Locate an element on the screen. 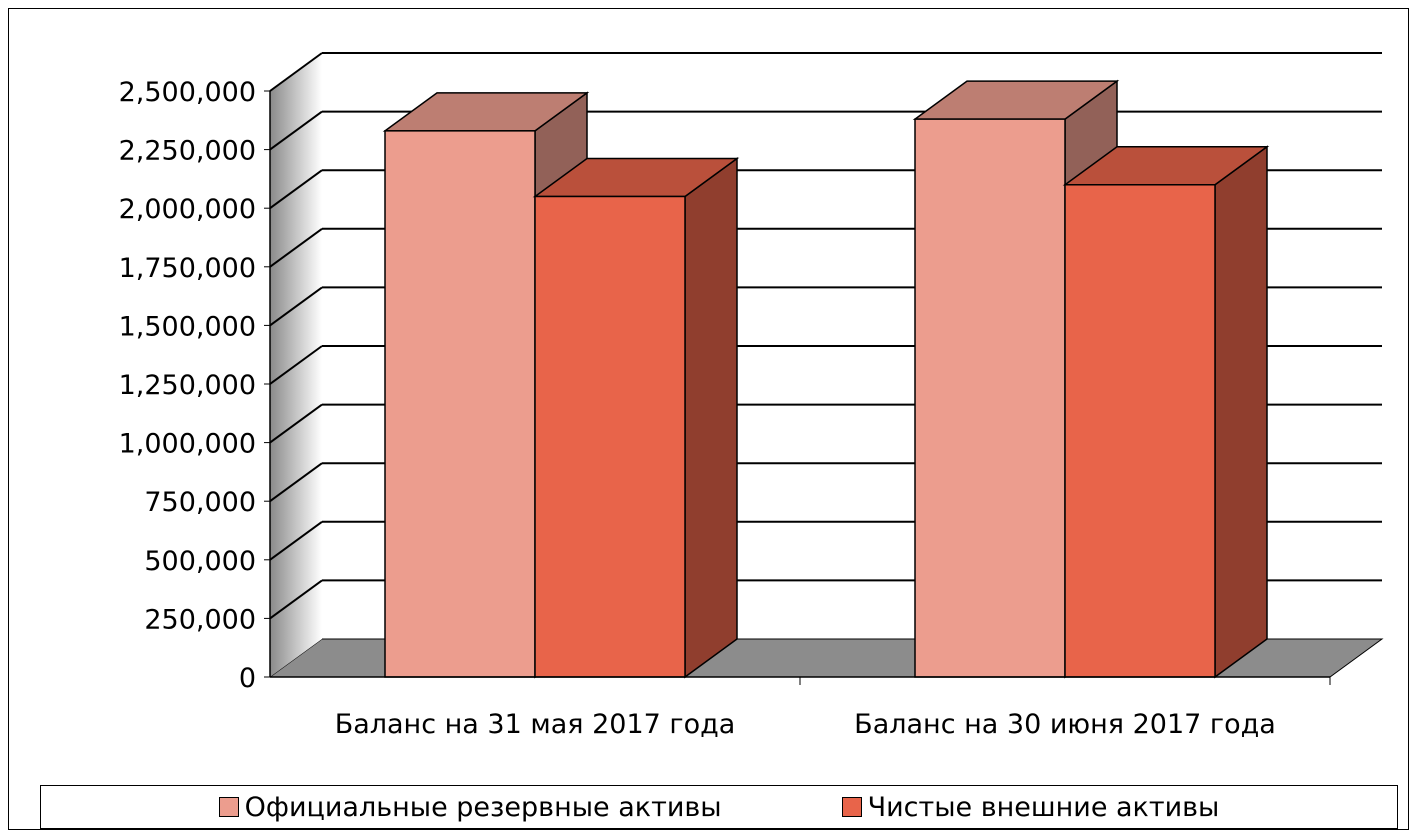 The height and width of the screenshot is (838, 1417). y-tick-label: 1,000,000 is located at coordinates (187, 444).